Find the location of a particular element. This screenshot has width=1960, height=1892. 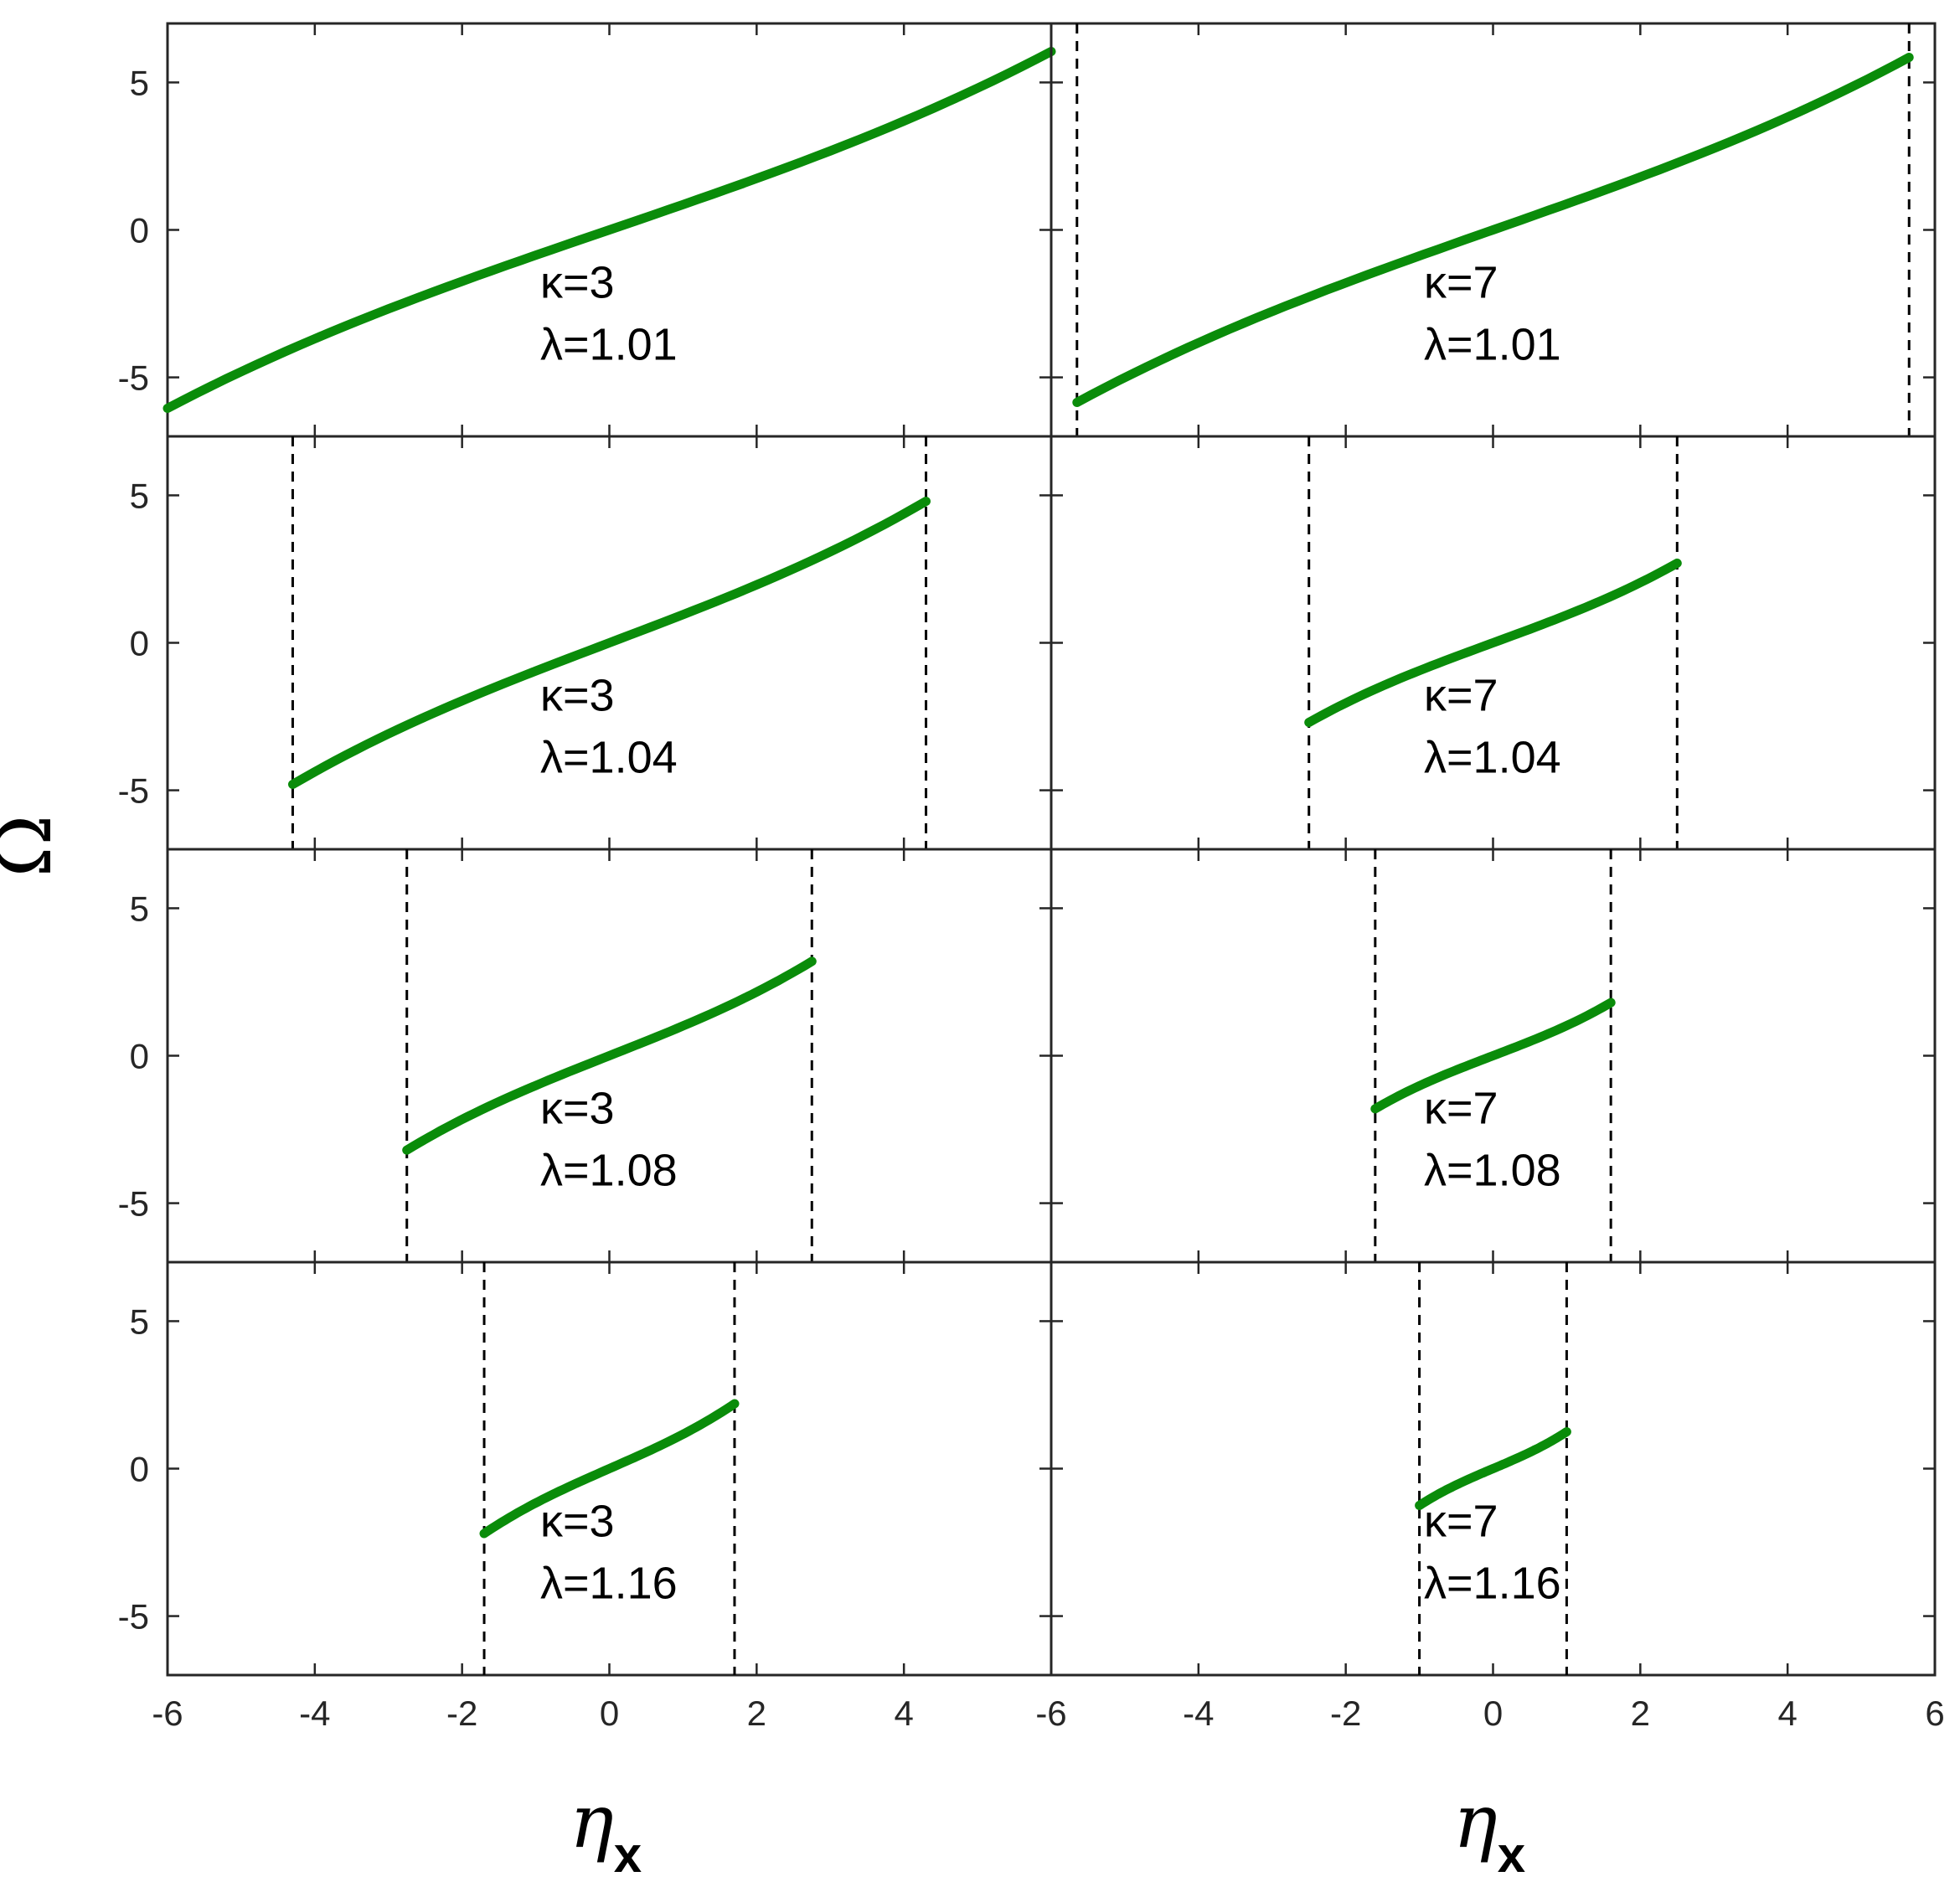

panel-1: 5 0 -5 κ=3 λ=1.01 is located at coordinates (587, 230).